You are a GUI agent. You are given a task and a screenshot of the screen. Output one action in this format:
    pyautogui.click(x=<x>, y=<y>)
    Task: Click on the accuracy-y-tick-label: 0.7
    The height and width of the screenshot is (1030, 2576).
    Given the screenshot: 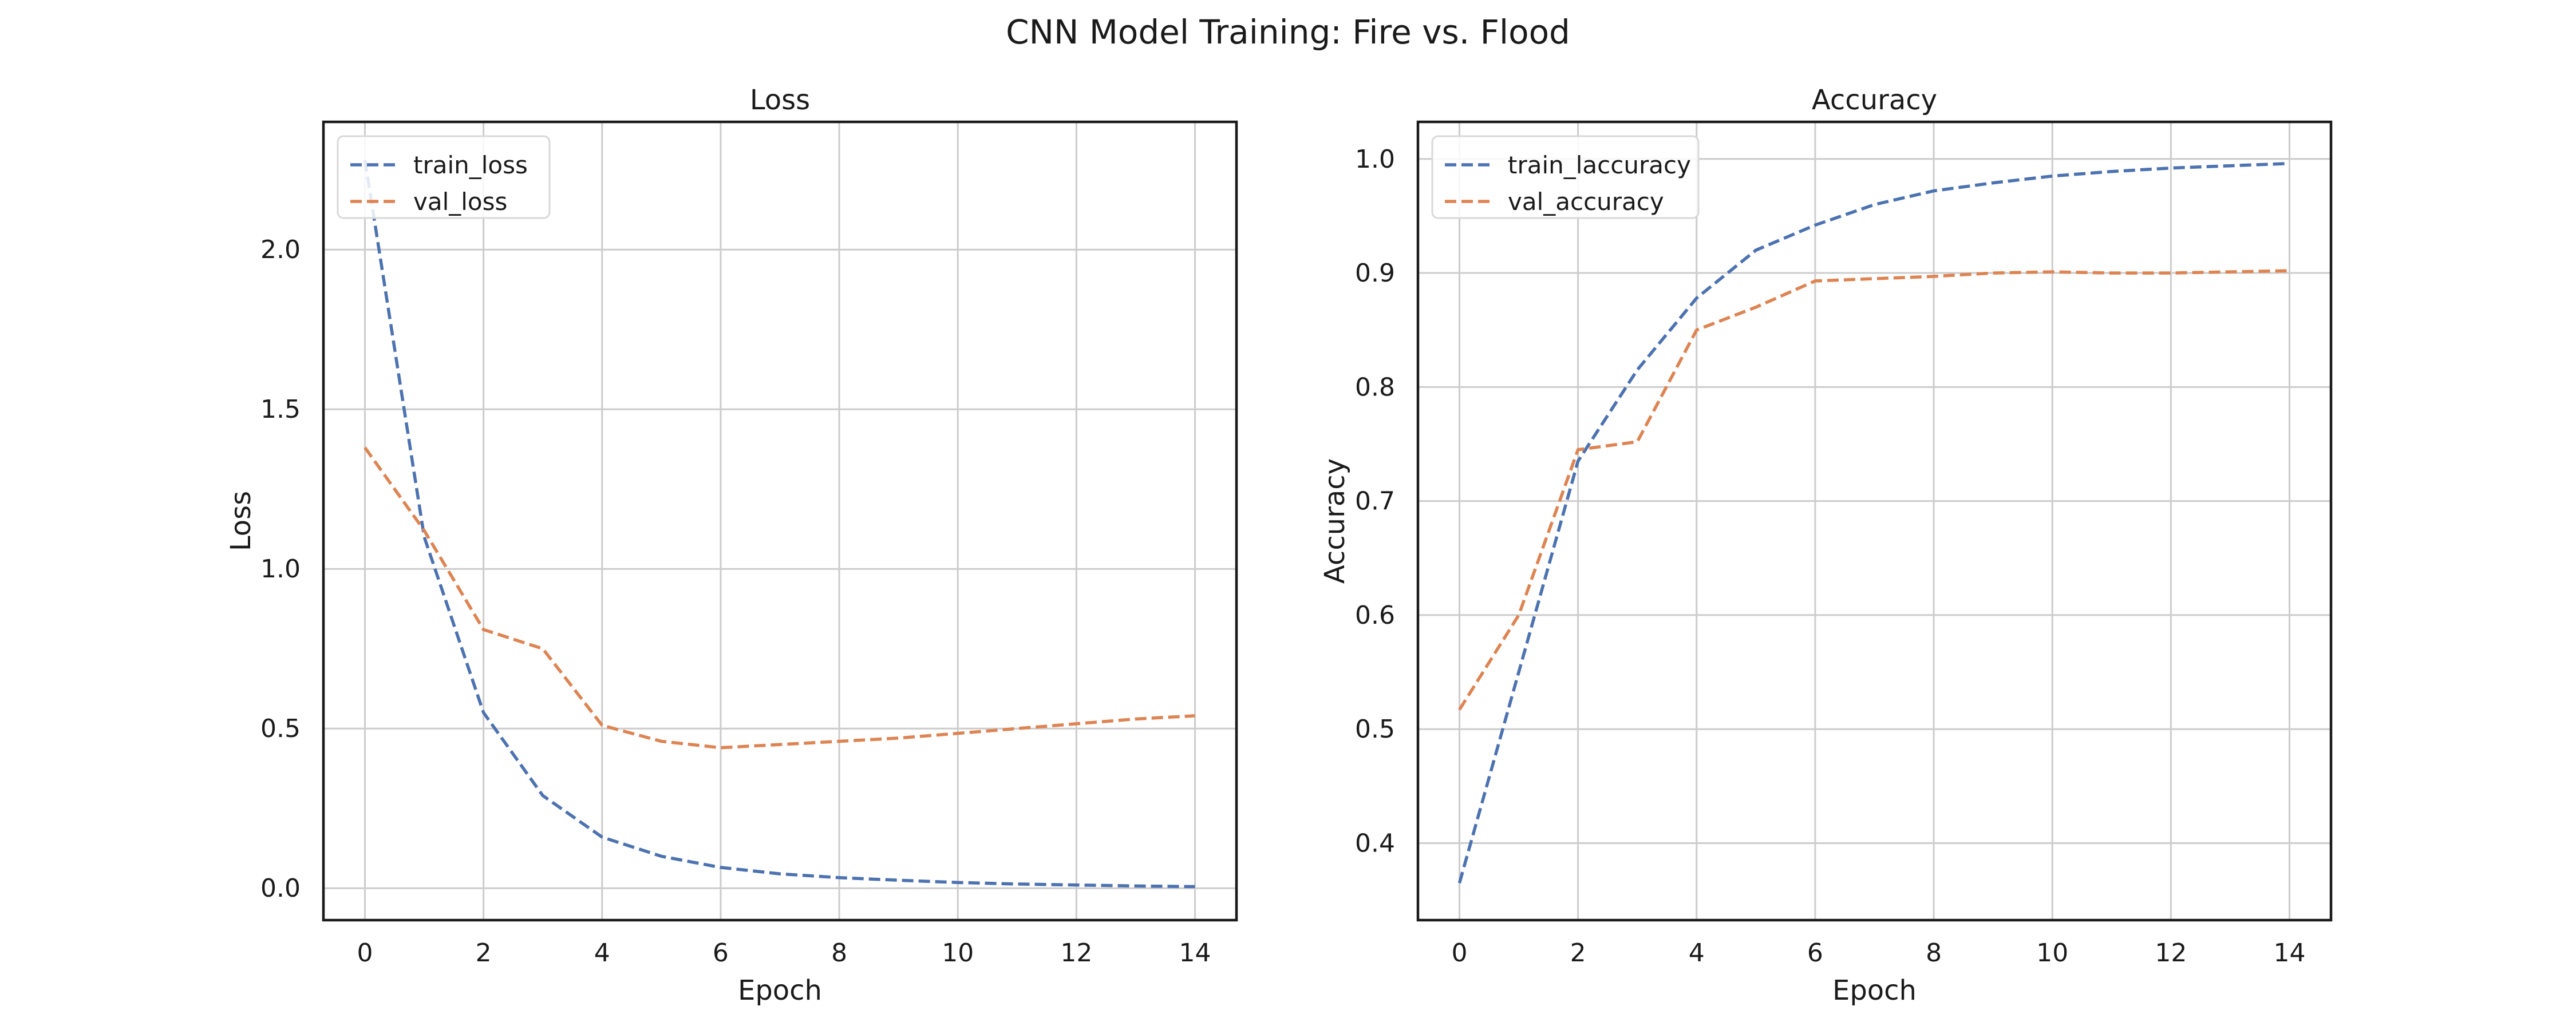 What is the action you would take?
    pyautogui.click(x=1375, y=501)
    